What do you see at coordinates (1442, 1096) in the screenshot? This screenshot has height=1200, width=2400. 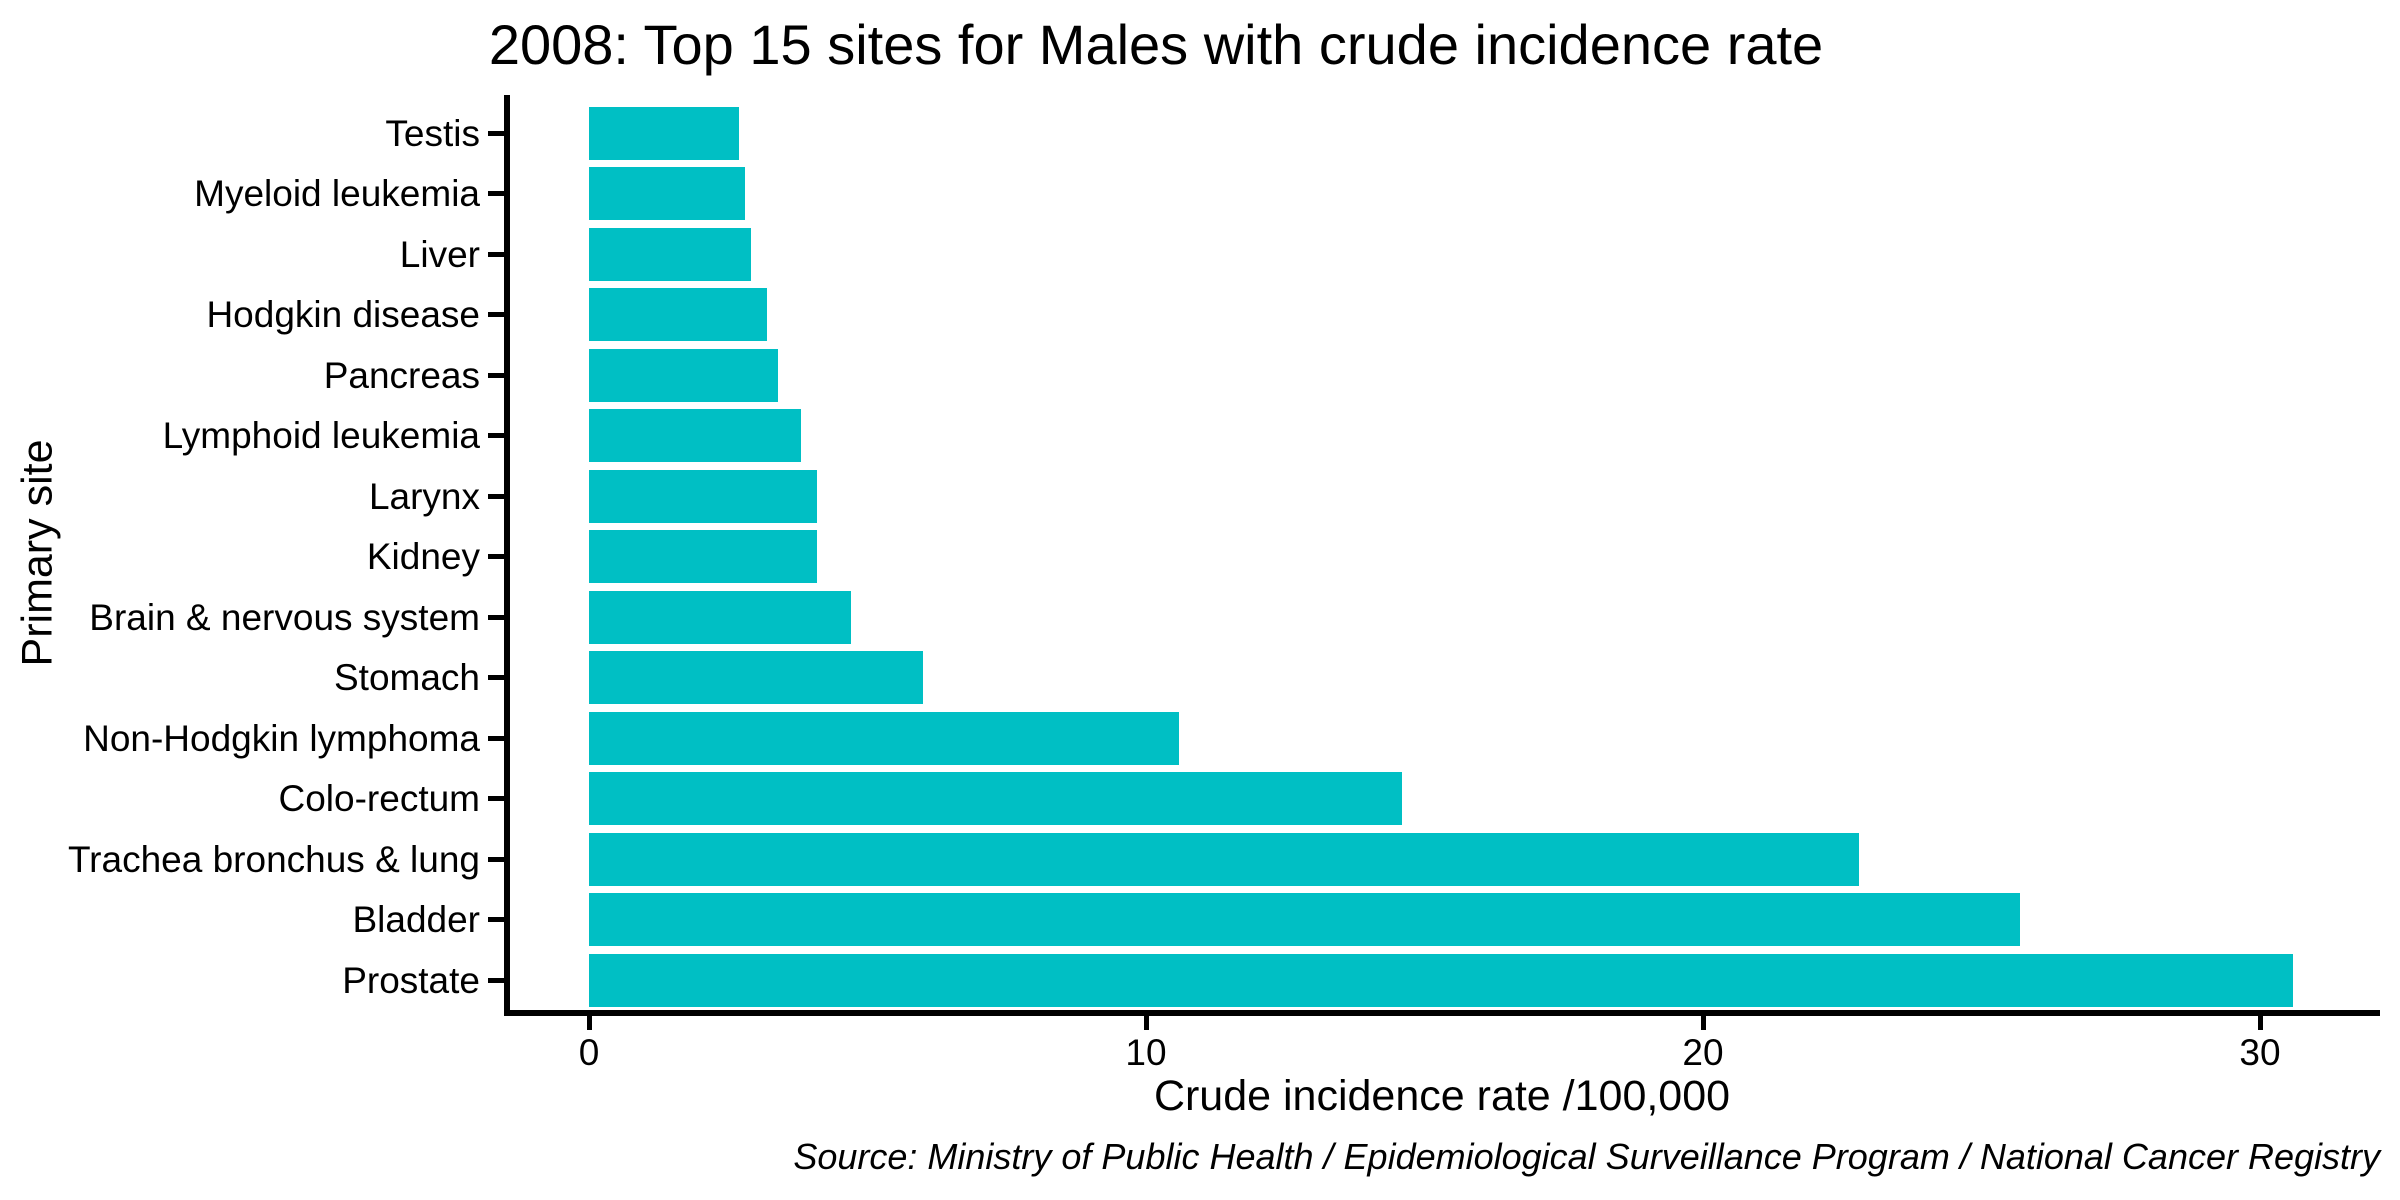 I see `x-axis-title: Crude incidence rate /100,000` at bounding box center [1442, 1096].